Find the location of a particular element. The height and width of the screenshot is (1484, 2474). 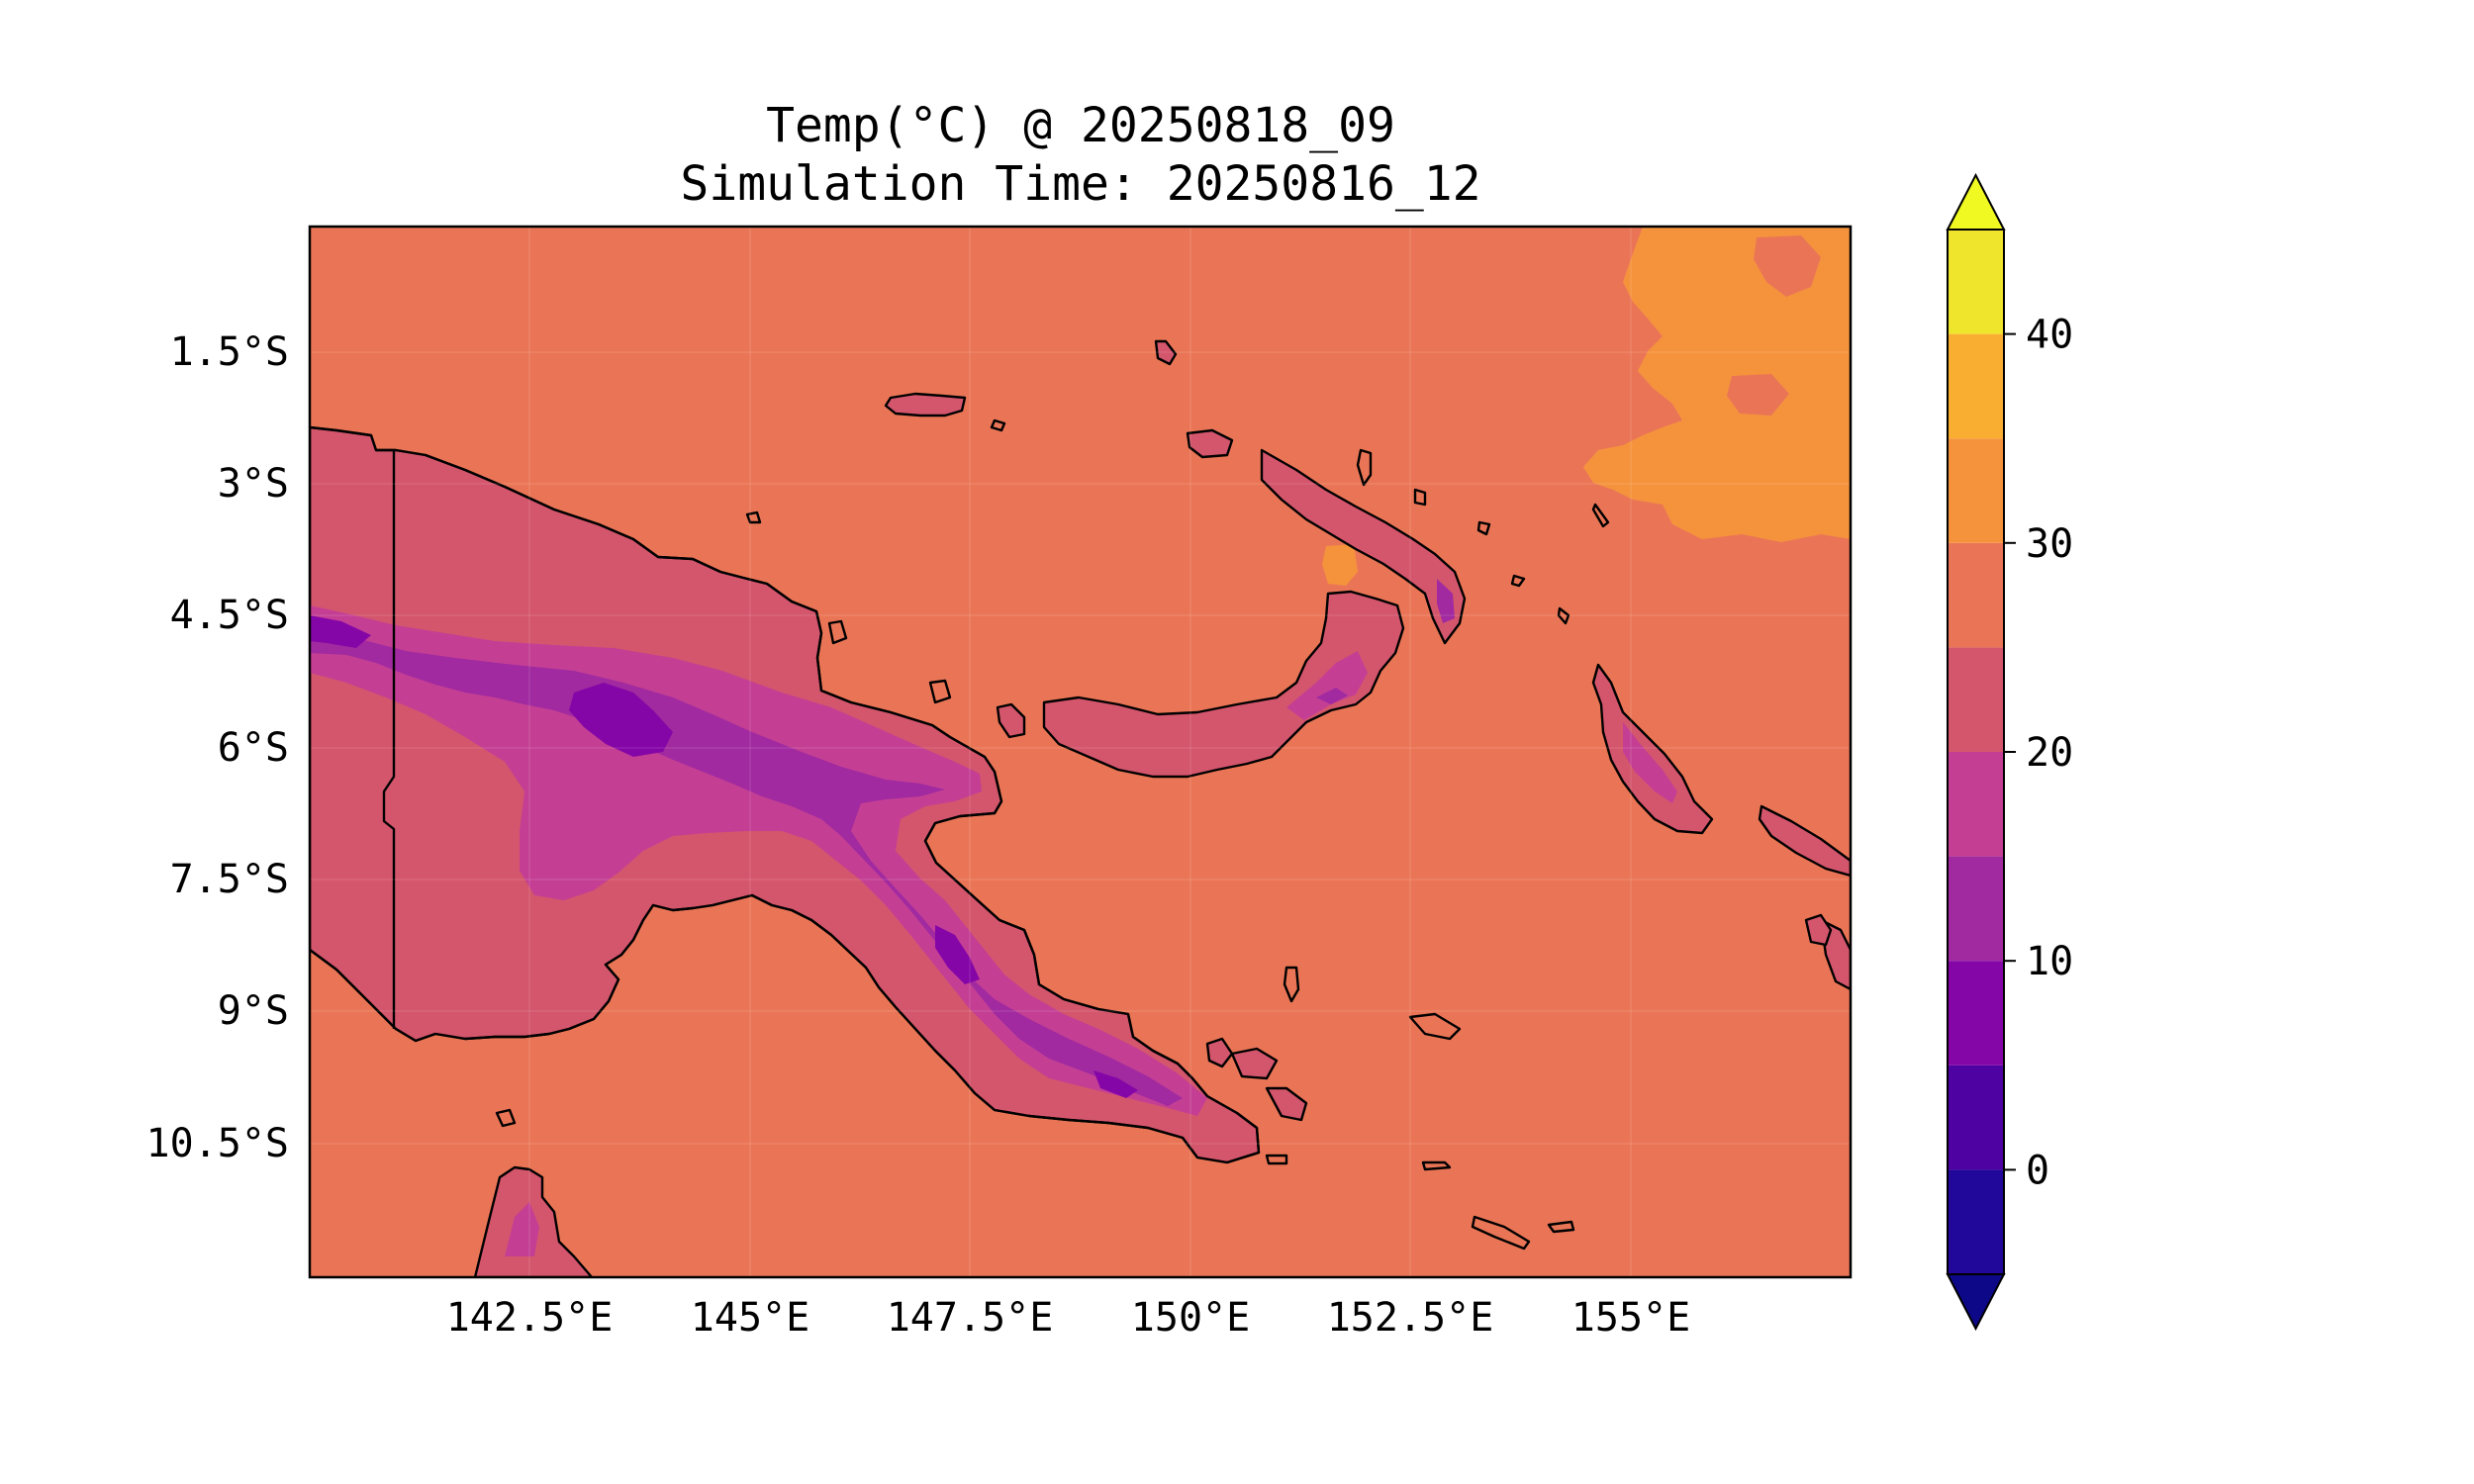

land-woodlark is located at coordinates (1435, 1026).